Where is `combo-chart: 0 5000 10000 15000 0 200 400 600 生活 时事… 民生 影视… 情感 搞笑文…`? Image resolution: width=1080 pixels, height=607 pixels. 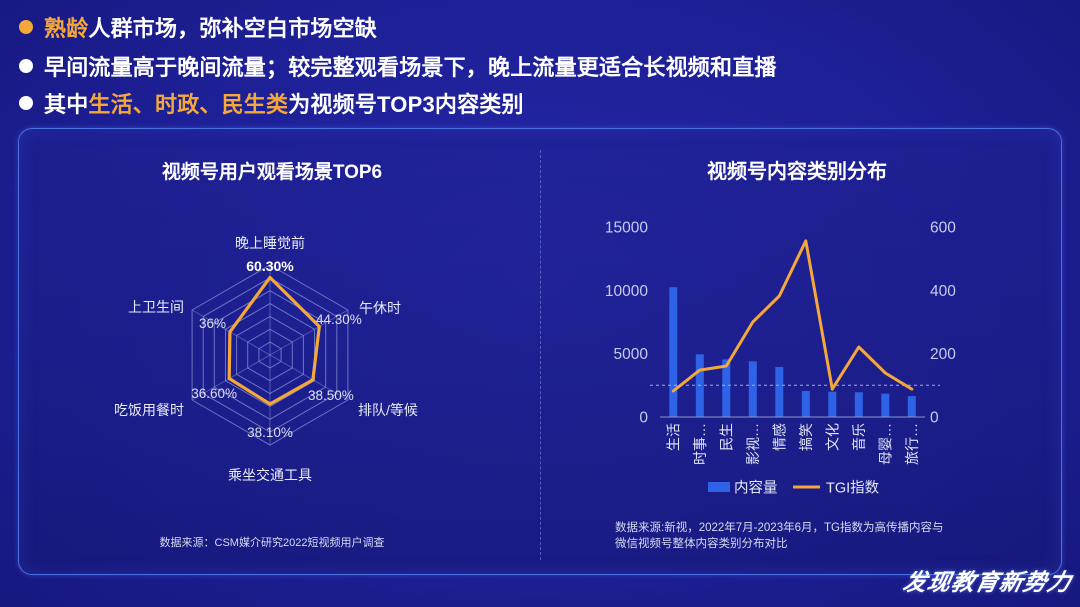 combo-chart: 0 5000 10000 15000 0 200 400 600 生活 时事… 民生 影视… 情感 搞笑文… is located at coordinates (780, 358).